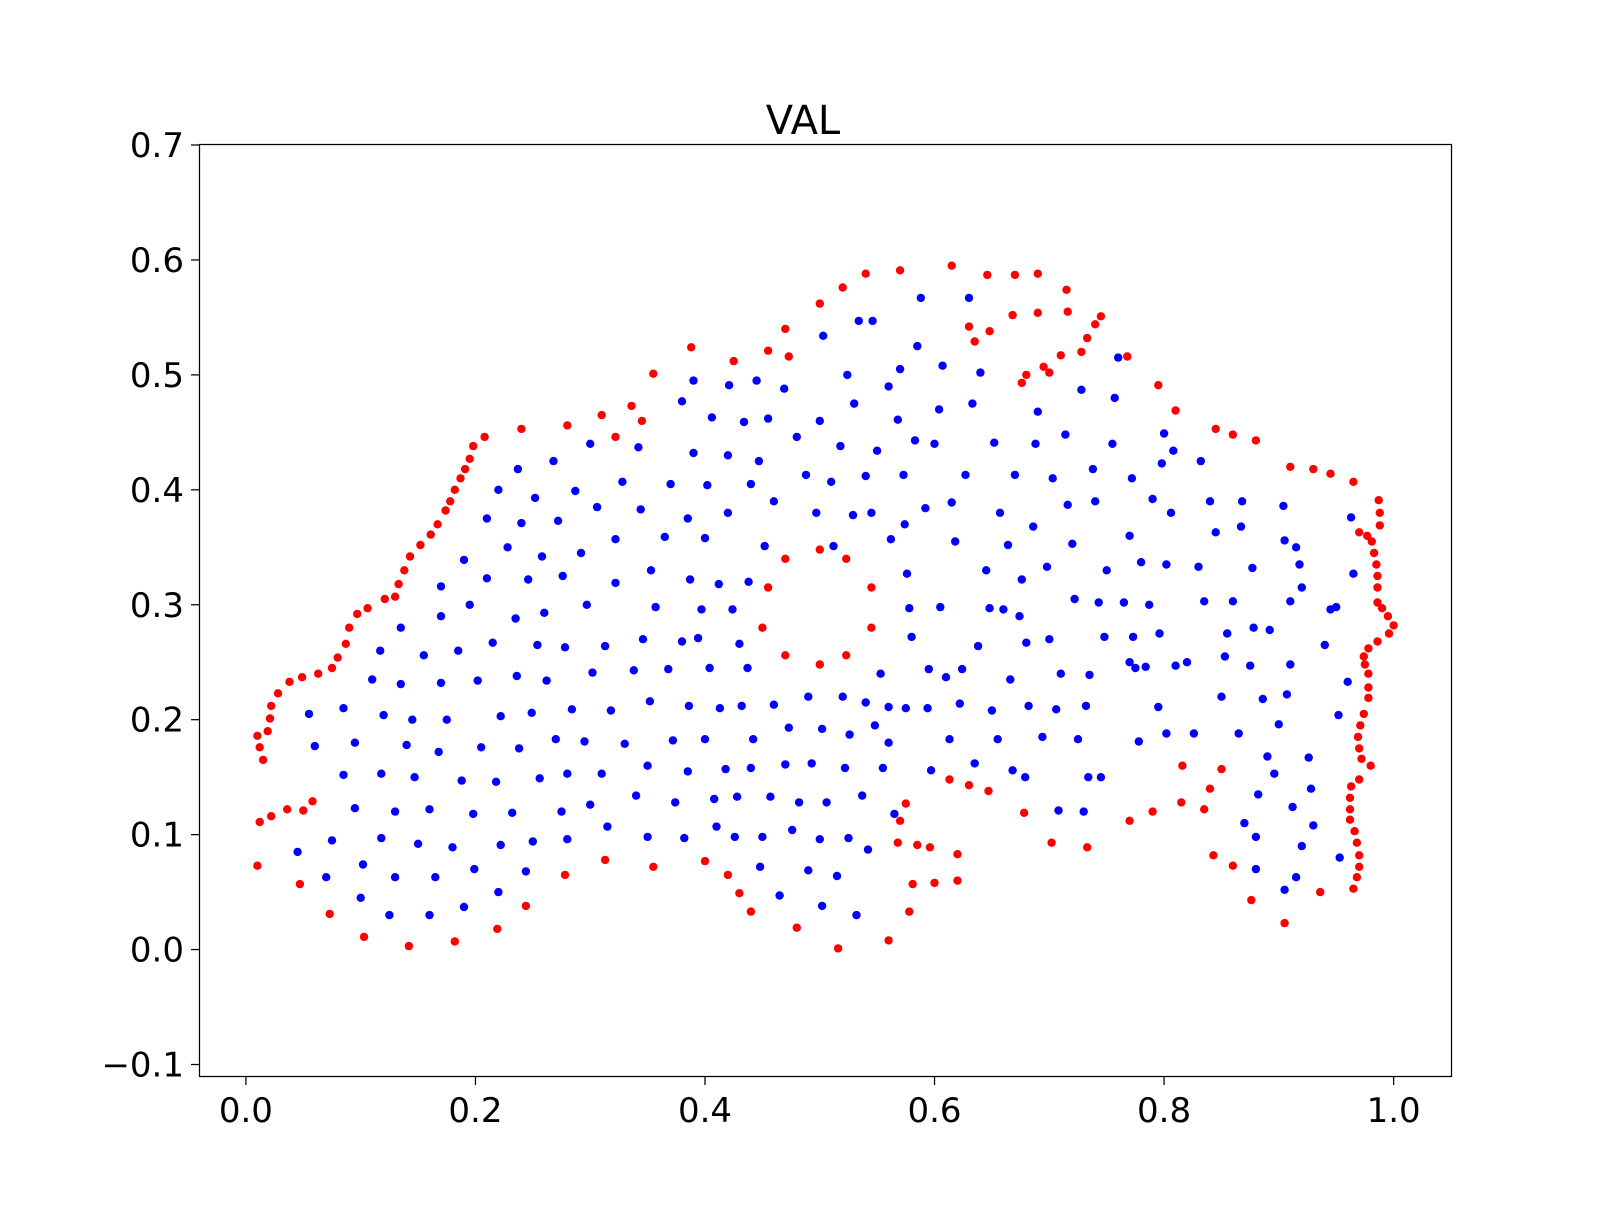  Describe the element at coordinates (157, 376) in the screenshot. I see `y-tick-label: 0.5` at that location.